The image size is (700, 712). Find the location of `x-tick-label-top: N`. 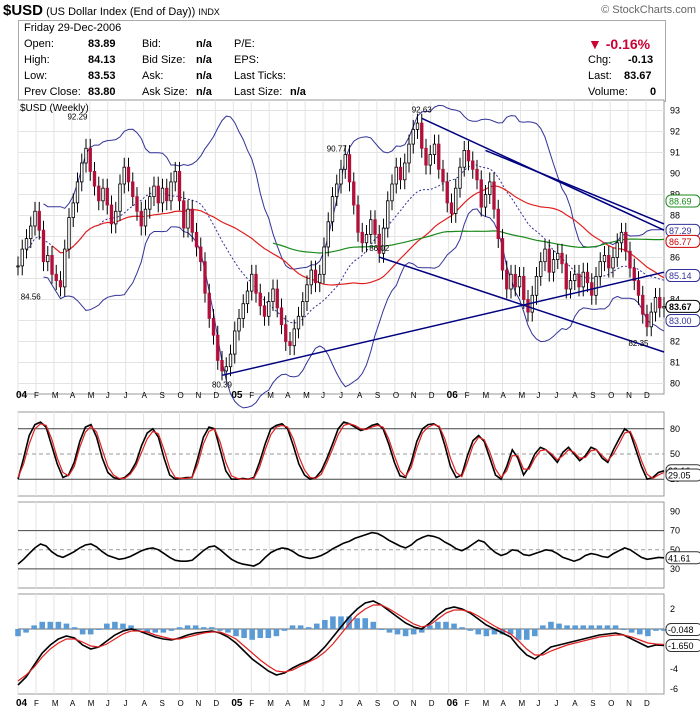

x-tick-label-top: N is located at coordinates (629, 395).